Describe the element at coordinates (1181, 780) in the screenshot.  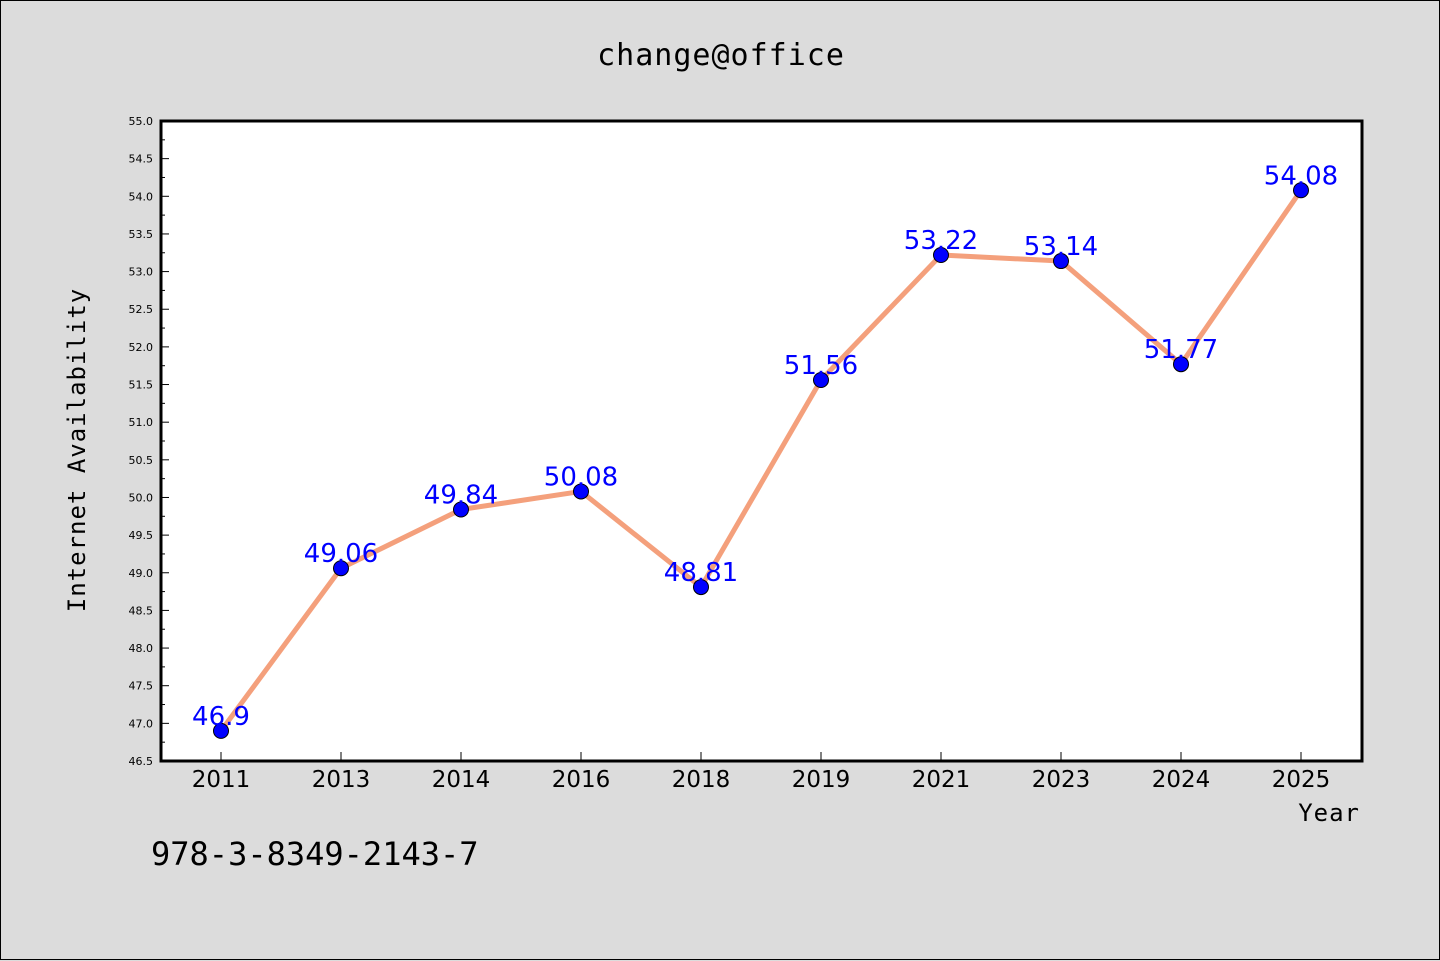
I see `x-tick-label: 2024` at that location.